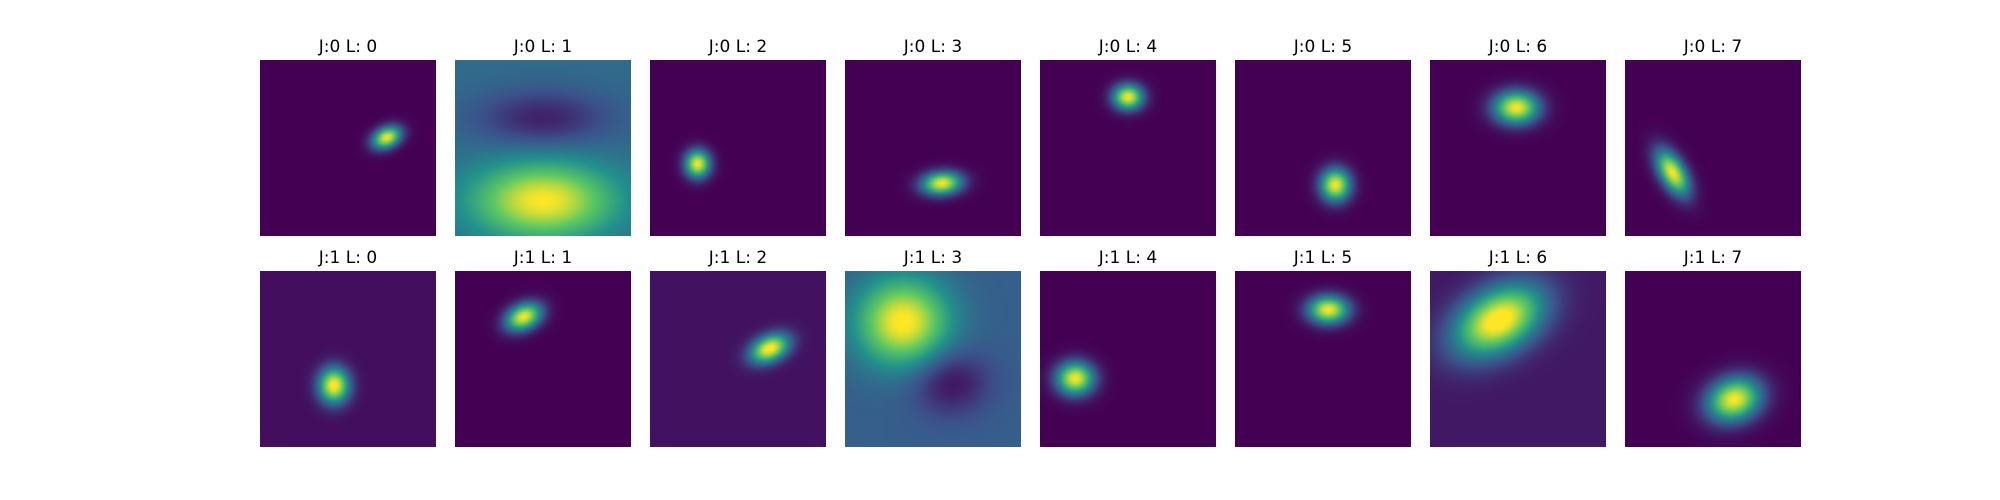 The width and height of the screenshot is (2000, 500). I want to click on heatmap-panel: J:1 L: 2, so click(738, 347).